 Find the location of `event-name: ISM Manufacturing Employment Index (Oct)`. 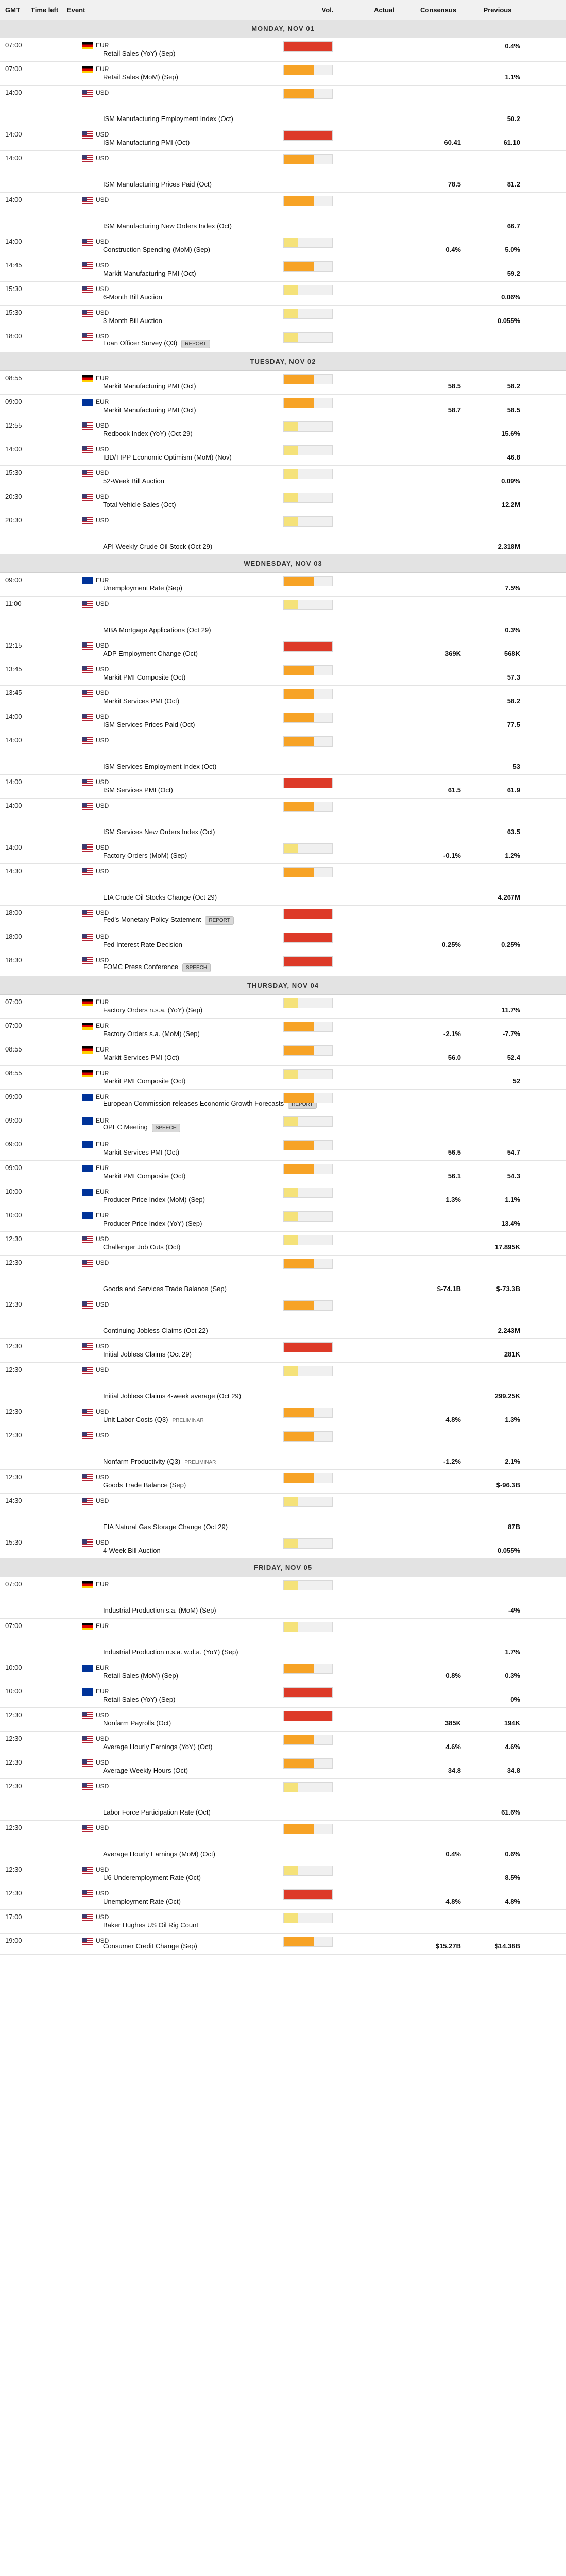

event-name: ISM Manufacturing Employment Index (Oct) is located at coordinates (168, 119).